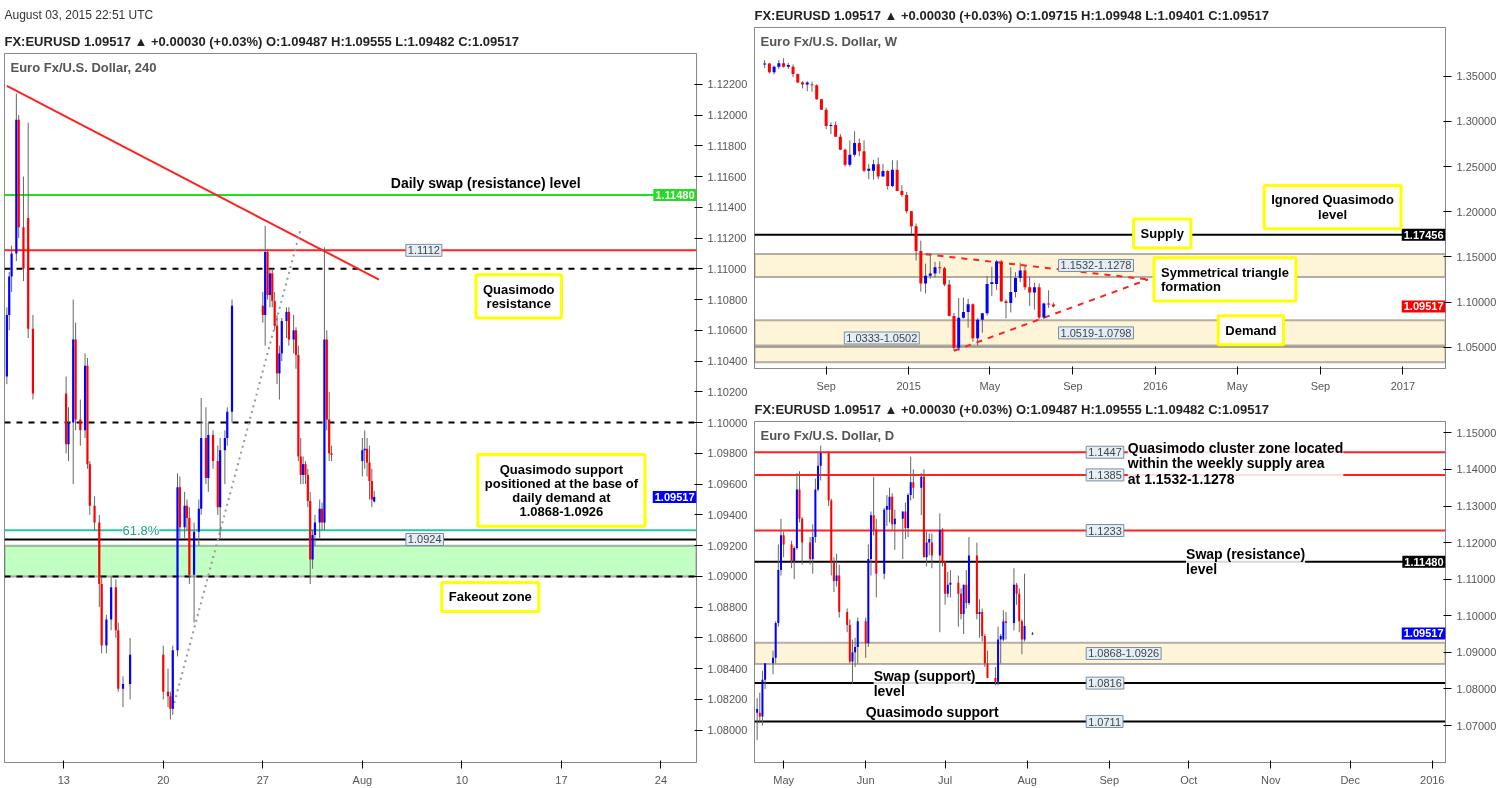 This screenshot has height=788, width=1499. I want to click on x-tick-label: 2017, so click(1403, 385).